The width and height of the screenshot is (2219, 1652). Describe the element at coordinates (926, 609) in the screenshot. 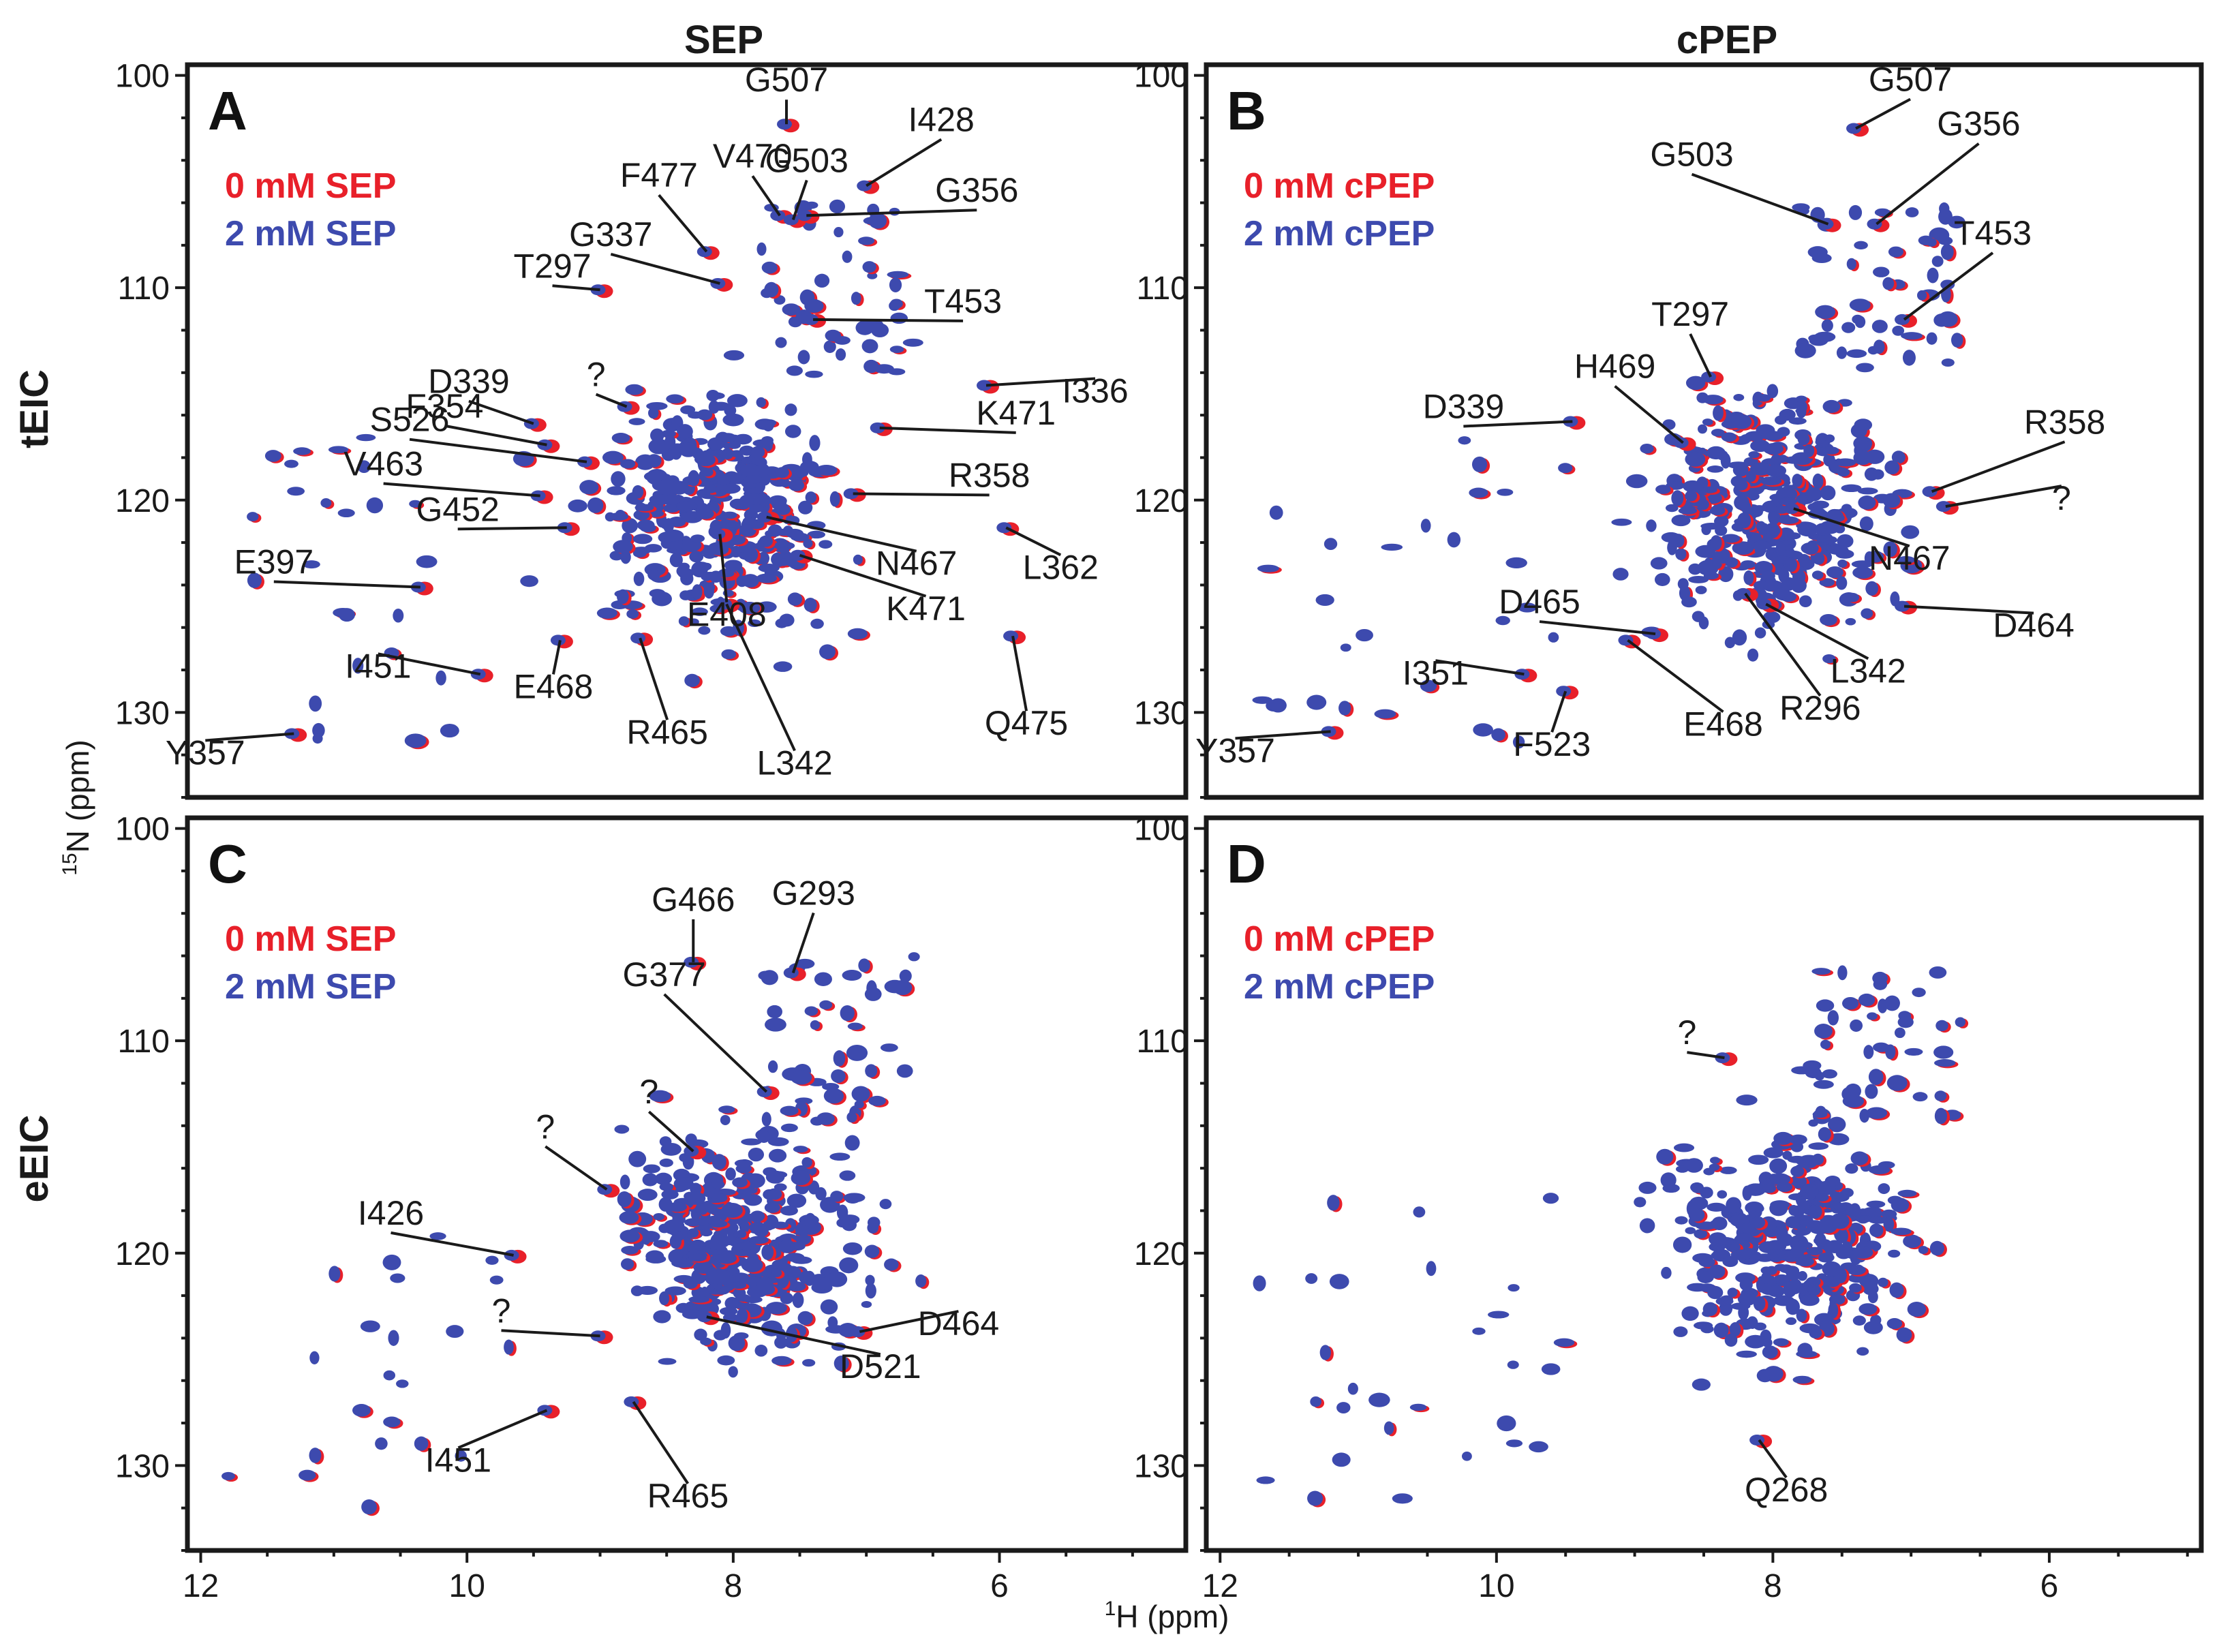

I see `peak-label: K471` at that location.